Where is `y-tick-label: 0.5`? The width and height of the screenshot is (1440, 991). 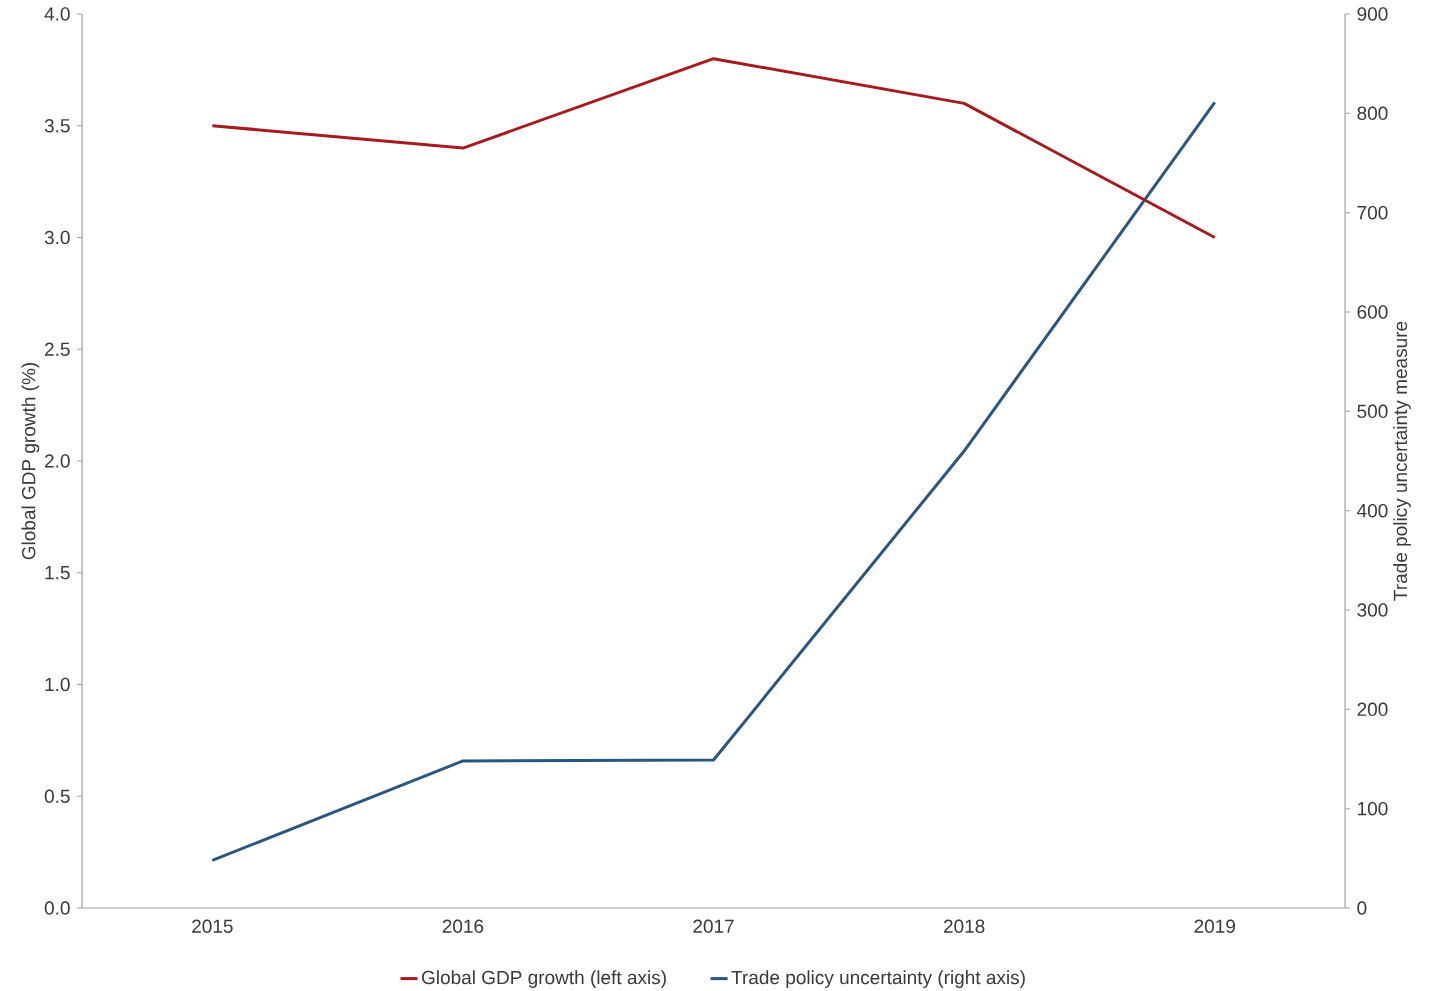
y-tick-label: 0.5 is located at coordinates (57, 796).